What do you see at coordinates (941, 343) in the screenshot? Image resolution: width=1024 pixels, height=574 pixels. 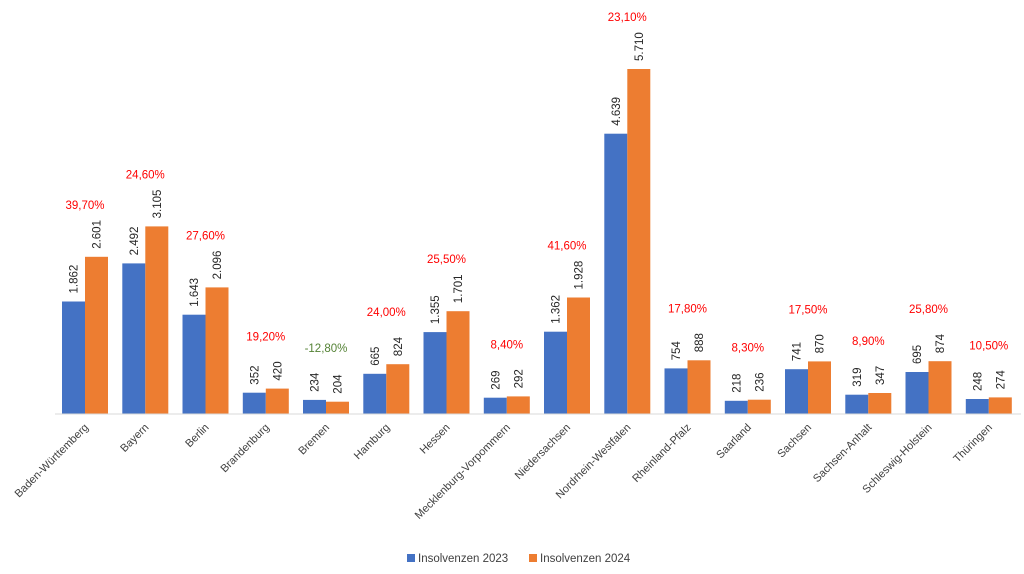 I see `data-label: 874` at bounding box center [941, 343].